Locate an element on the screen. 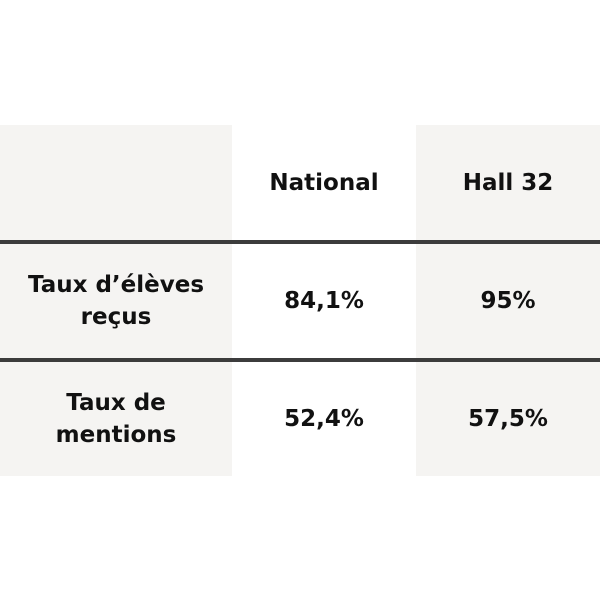 Image resolution: width=600 pixels, height=600 pixels. value-cell: 84,1% is located at coordinates (324, 301).